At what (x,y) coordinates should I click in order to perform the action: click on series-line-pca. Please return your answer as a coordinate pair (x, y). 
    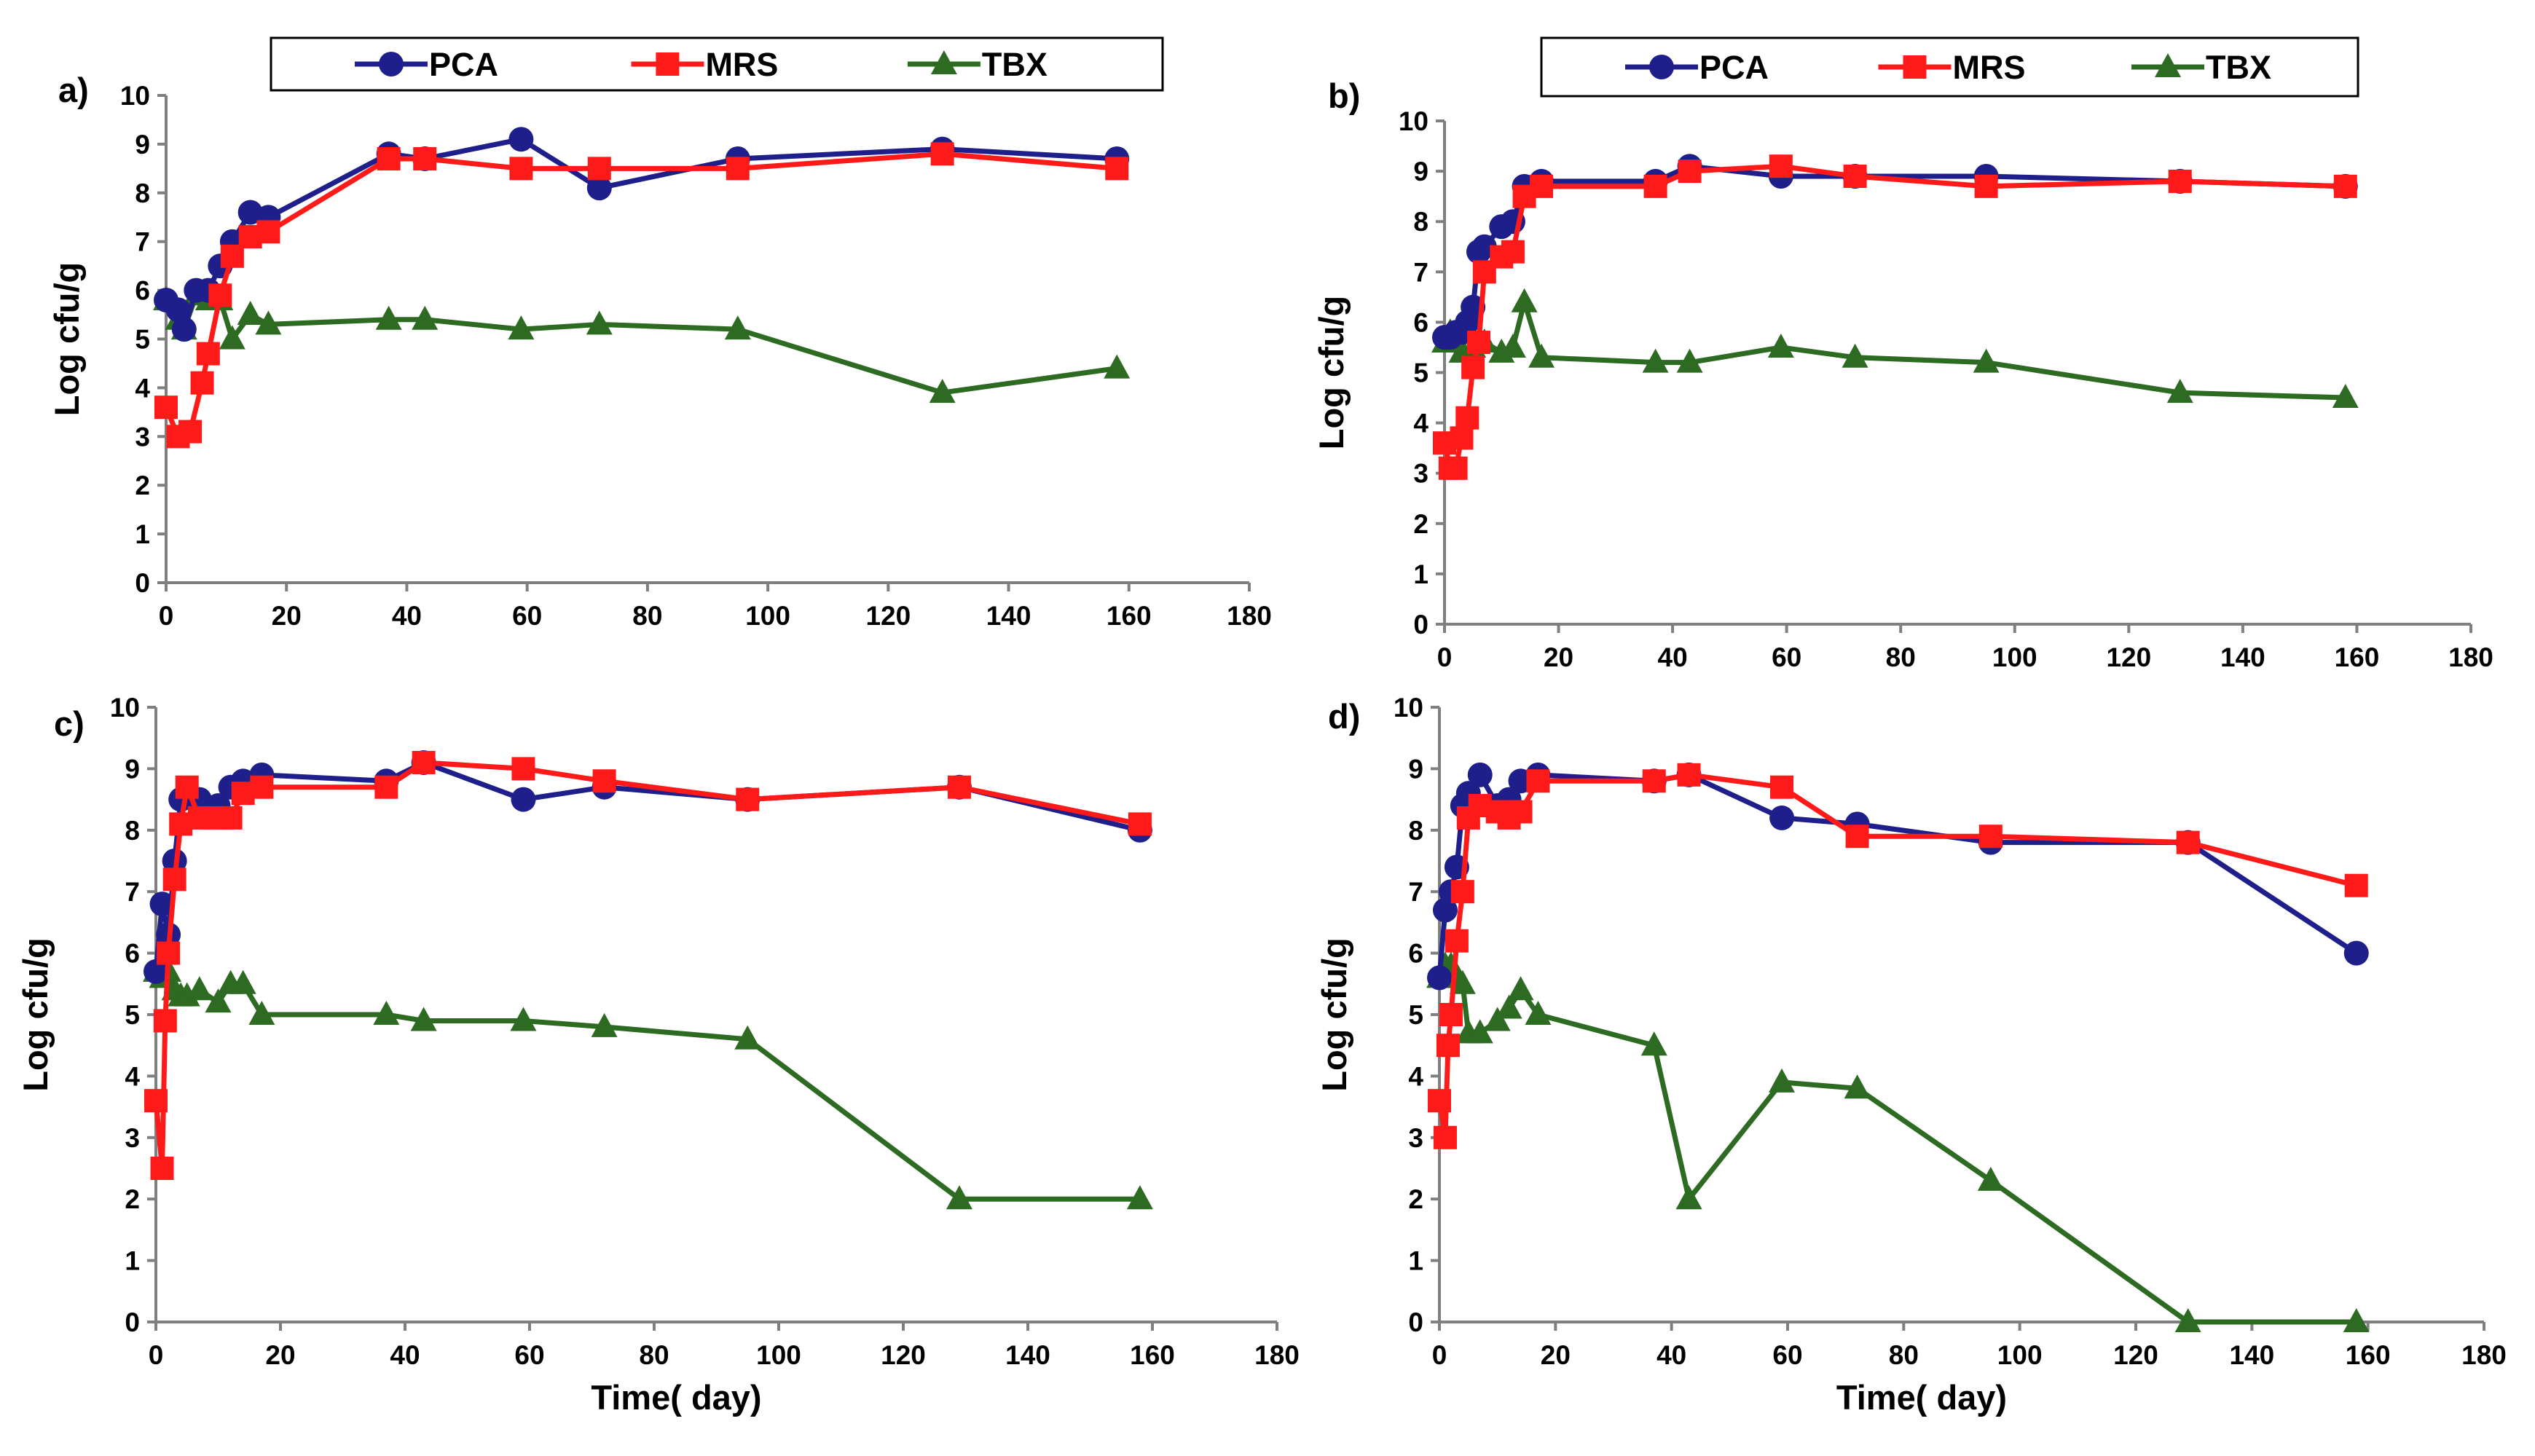
    Looking at the image, I should click on (1897, 875).